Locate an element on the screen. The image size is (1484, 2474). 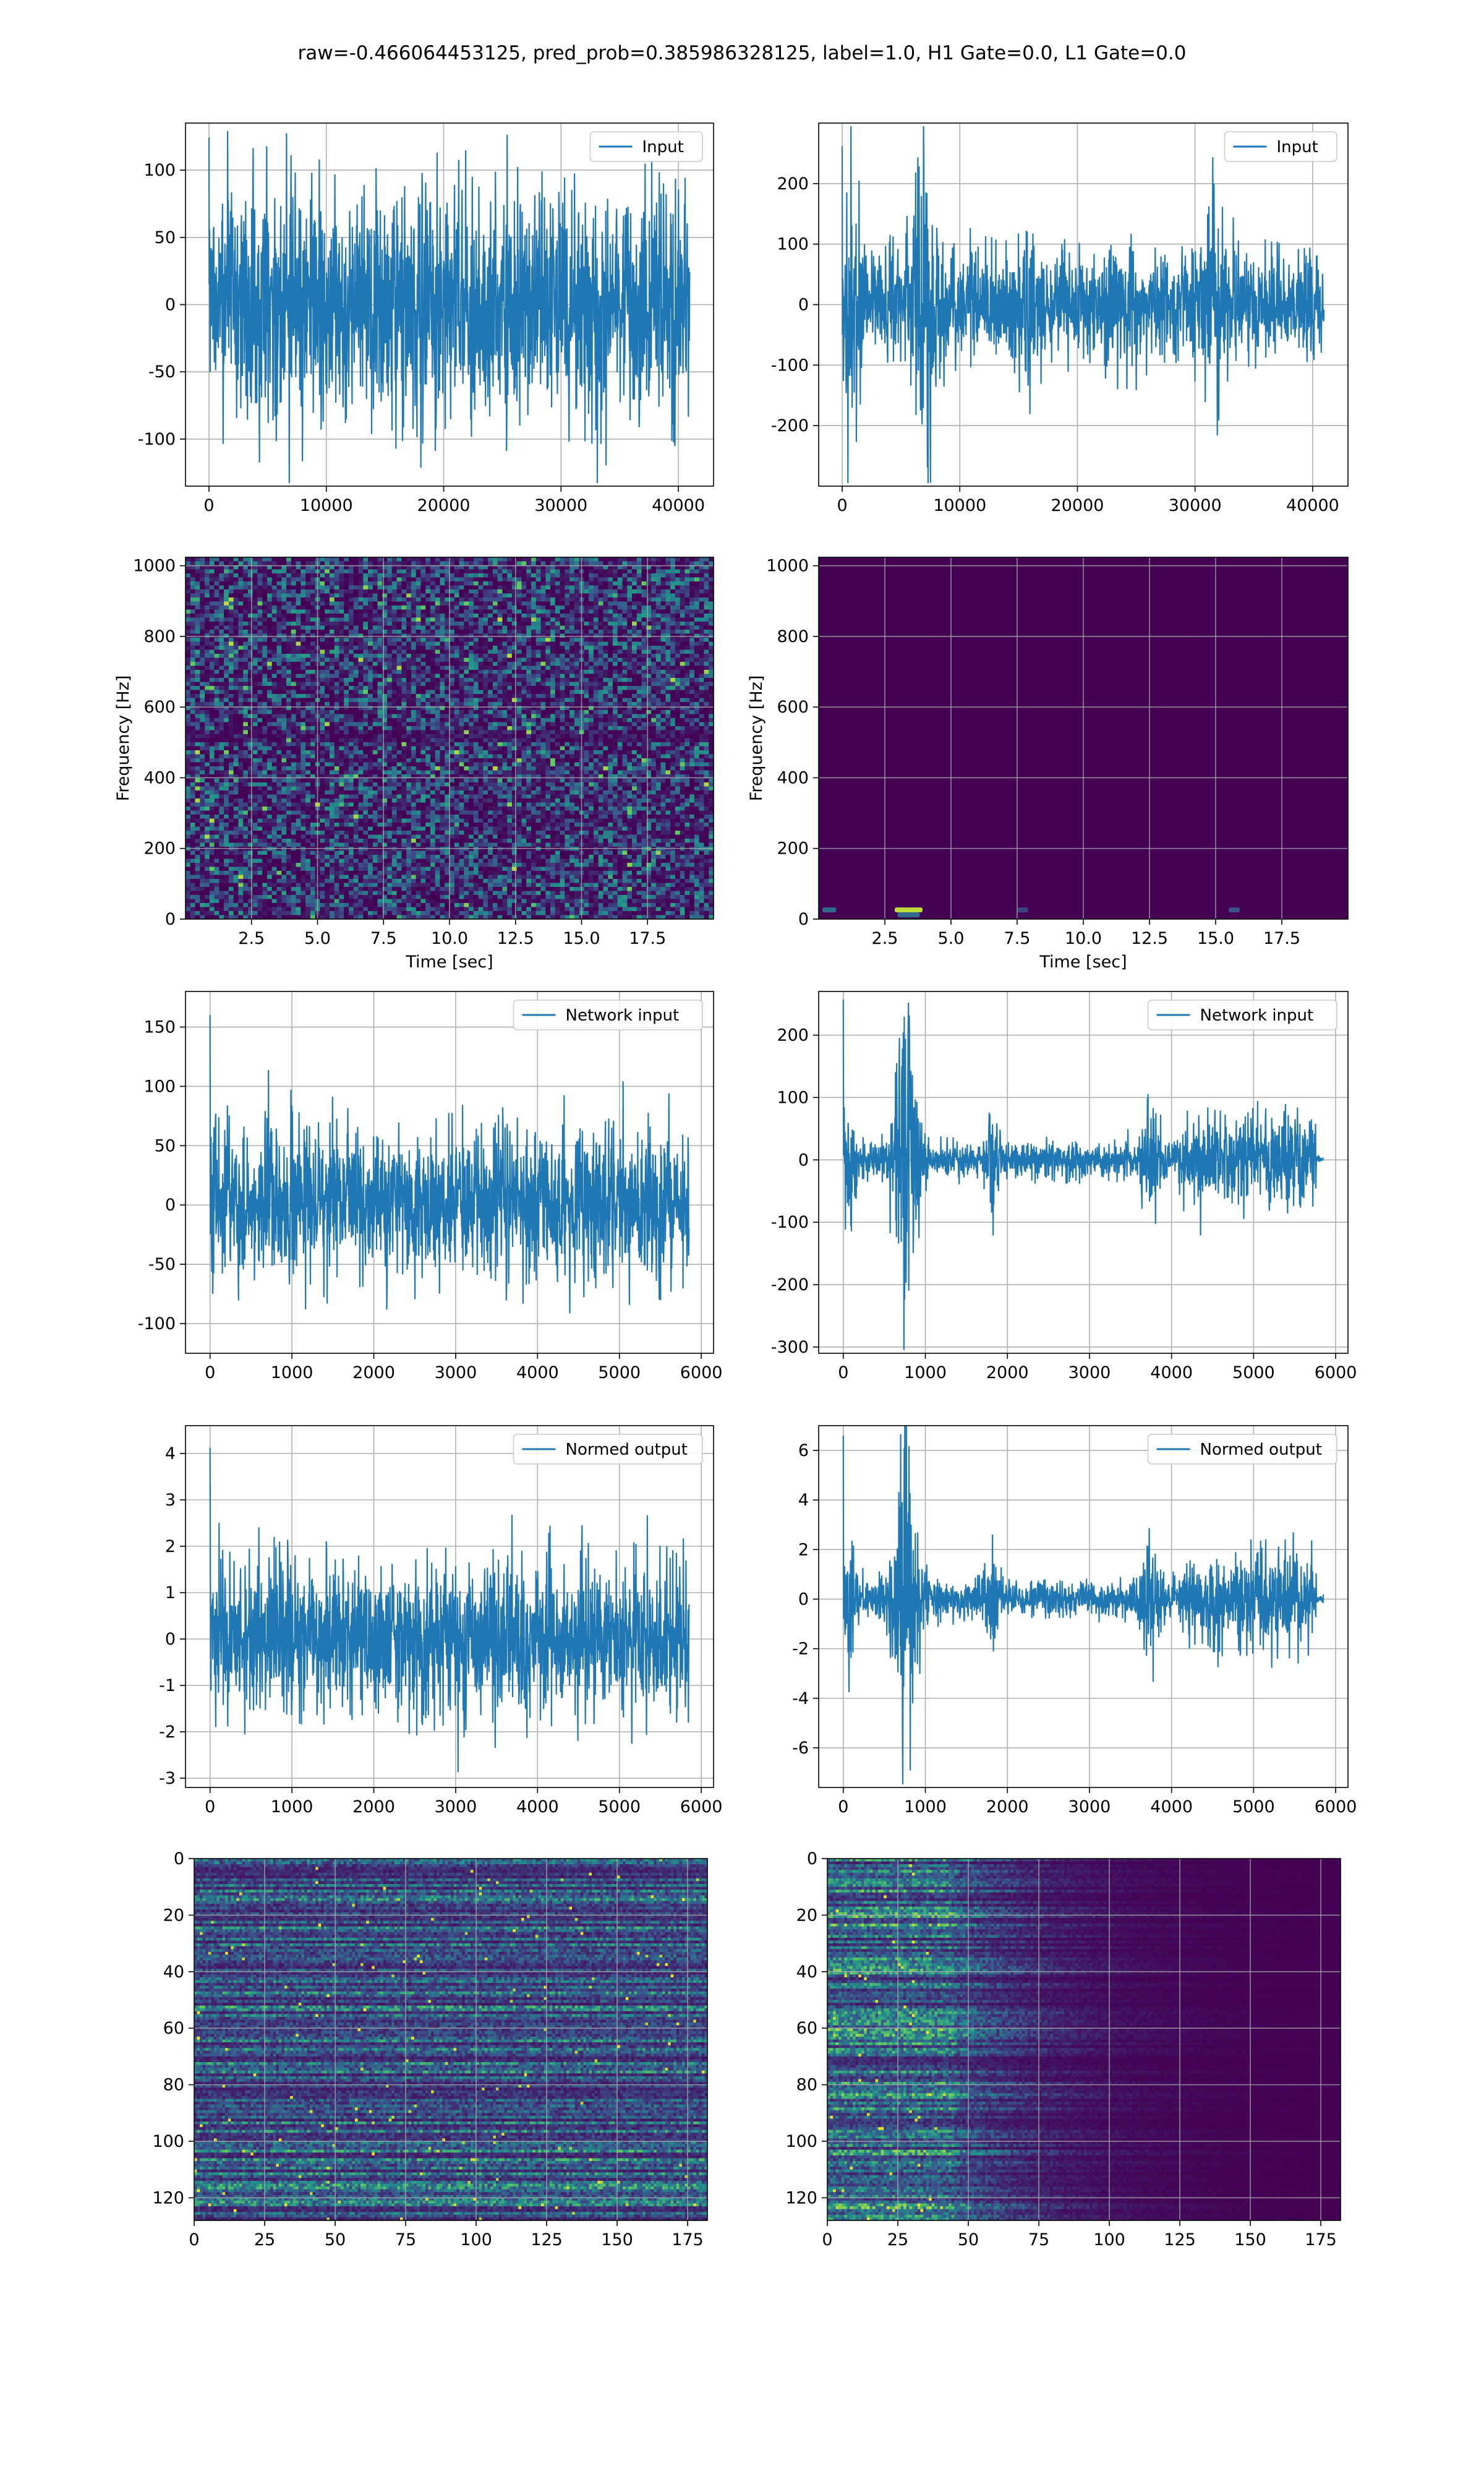
input-h1-panel: 0 10000 20000 30000 40000 -100 -50 0 50 100 Input is located at coordinates (426, 318).